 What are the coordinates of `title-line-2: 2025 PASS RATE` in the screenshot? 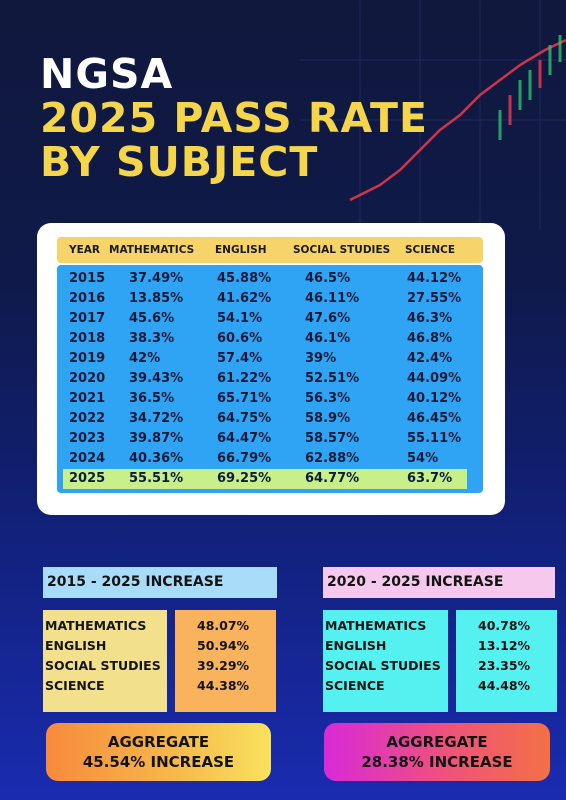 It's located at (234, 118).